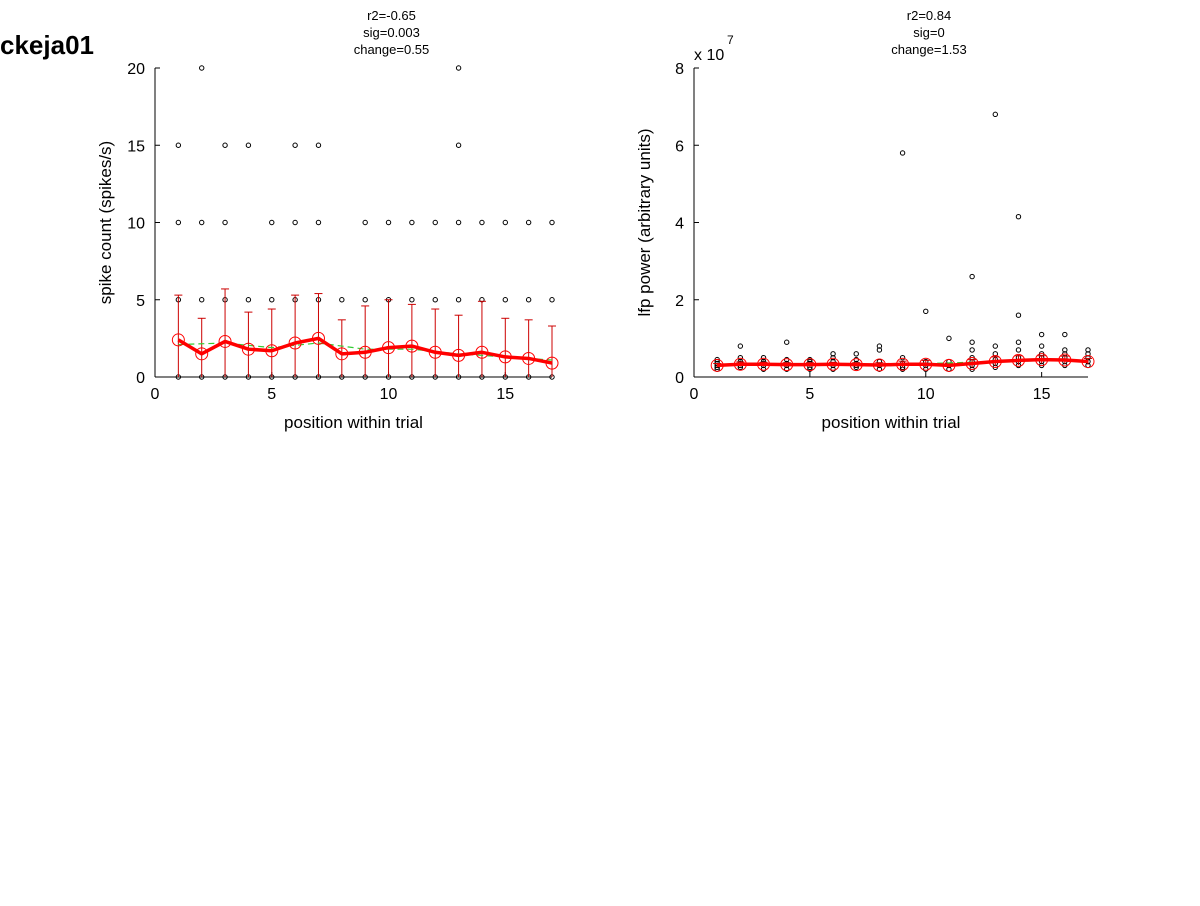 This screenshot has height=906, width=1200. I want to click on x-tick-label: 5, so click(271, 394).